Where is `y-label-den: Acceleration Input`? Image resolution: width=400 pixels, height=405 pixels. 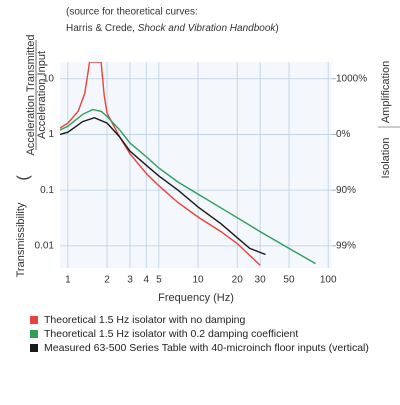
y-label-den: Acceleration Input is located at coordinates (42, 95).